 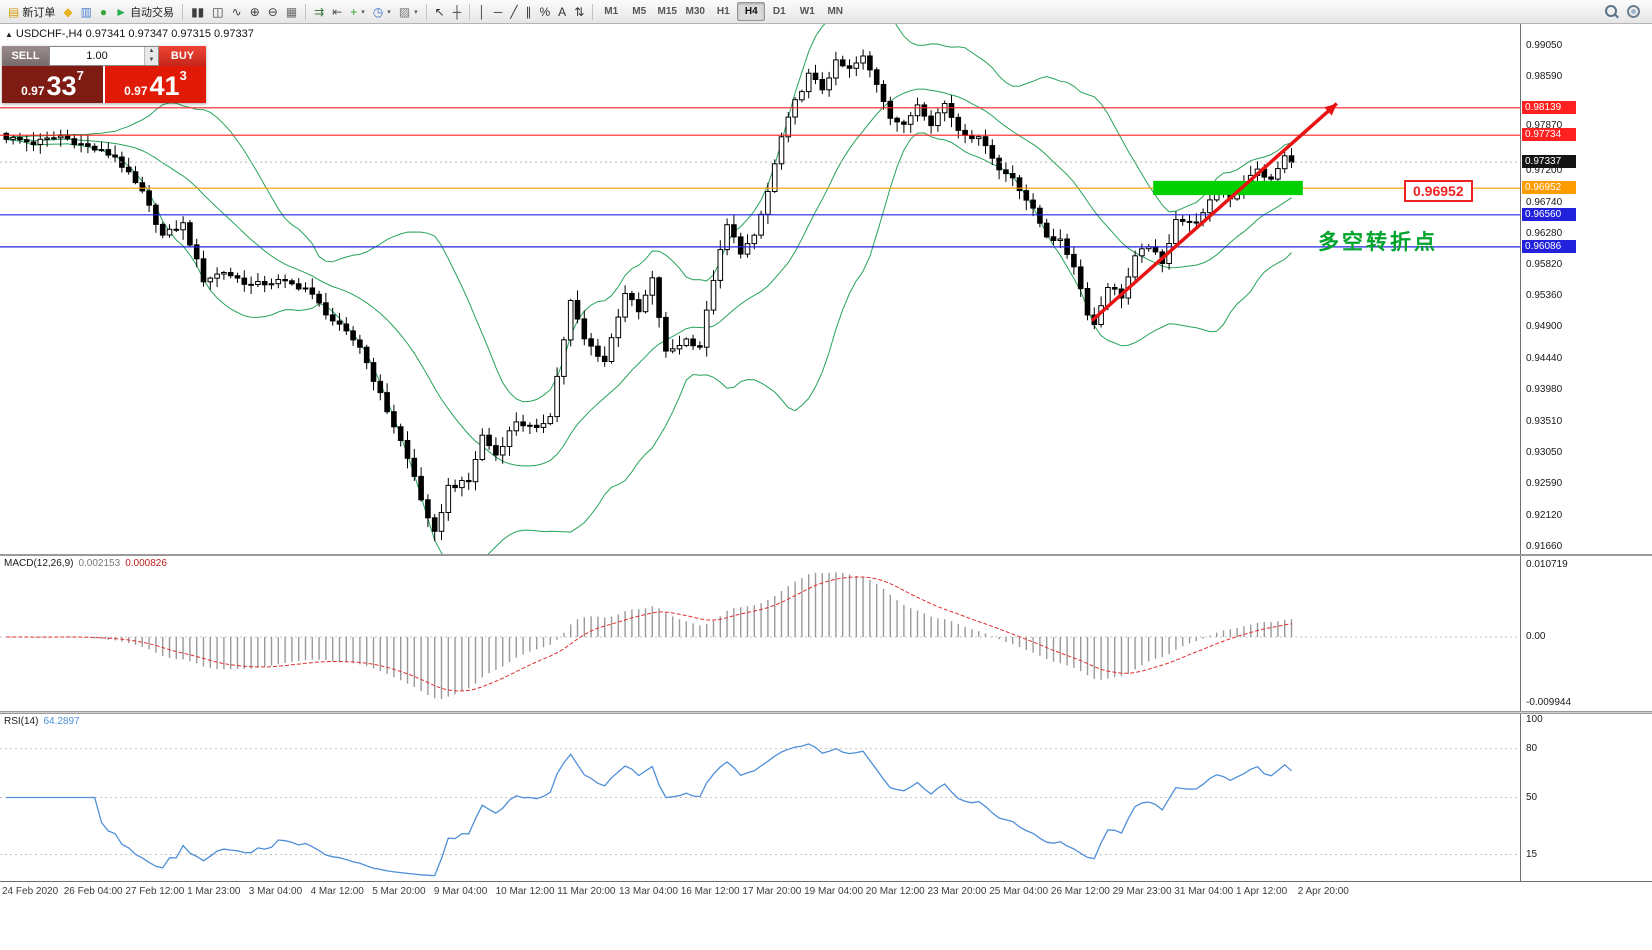 I want to click on text-icon: A, so click(x=562, y=12).